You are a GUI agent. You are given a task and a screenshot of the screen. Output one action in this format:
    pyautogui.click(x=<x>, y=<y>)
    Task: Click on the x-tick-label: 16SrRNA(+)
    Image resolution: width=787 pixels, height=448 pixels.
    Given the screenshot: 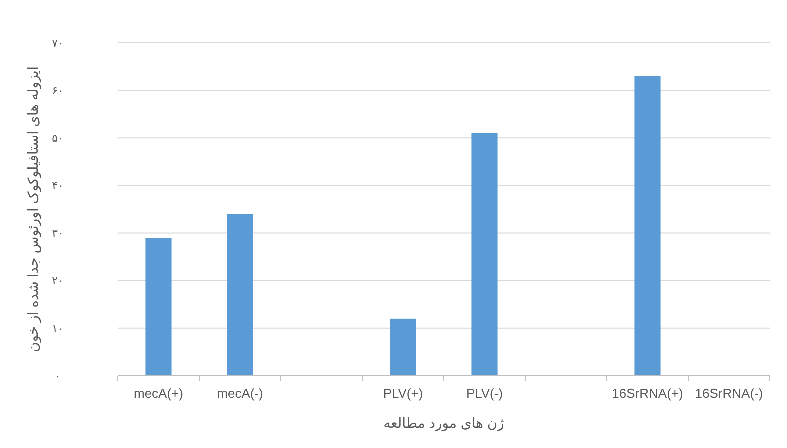 What is the action you would take?
    pyautogui.click(x=648, y=393)
    